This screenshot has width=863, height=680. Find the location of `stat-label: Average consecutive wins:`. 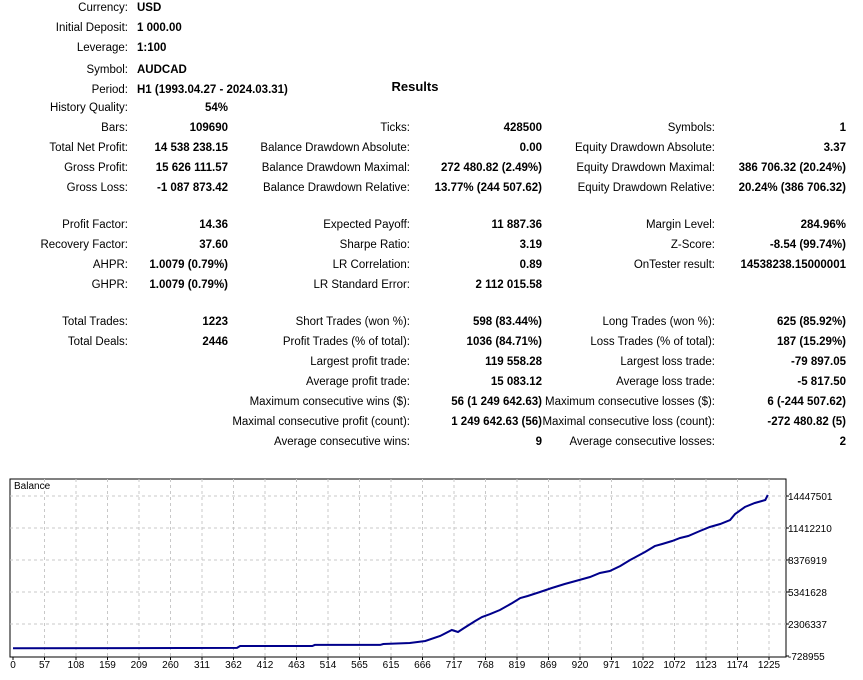

stat-label: Average consecutive wins: is located at coordinates (342, 442).